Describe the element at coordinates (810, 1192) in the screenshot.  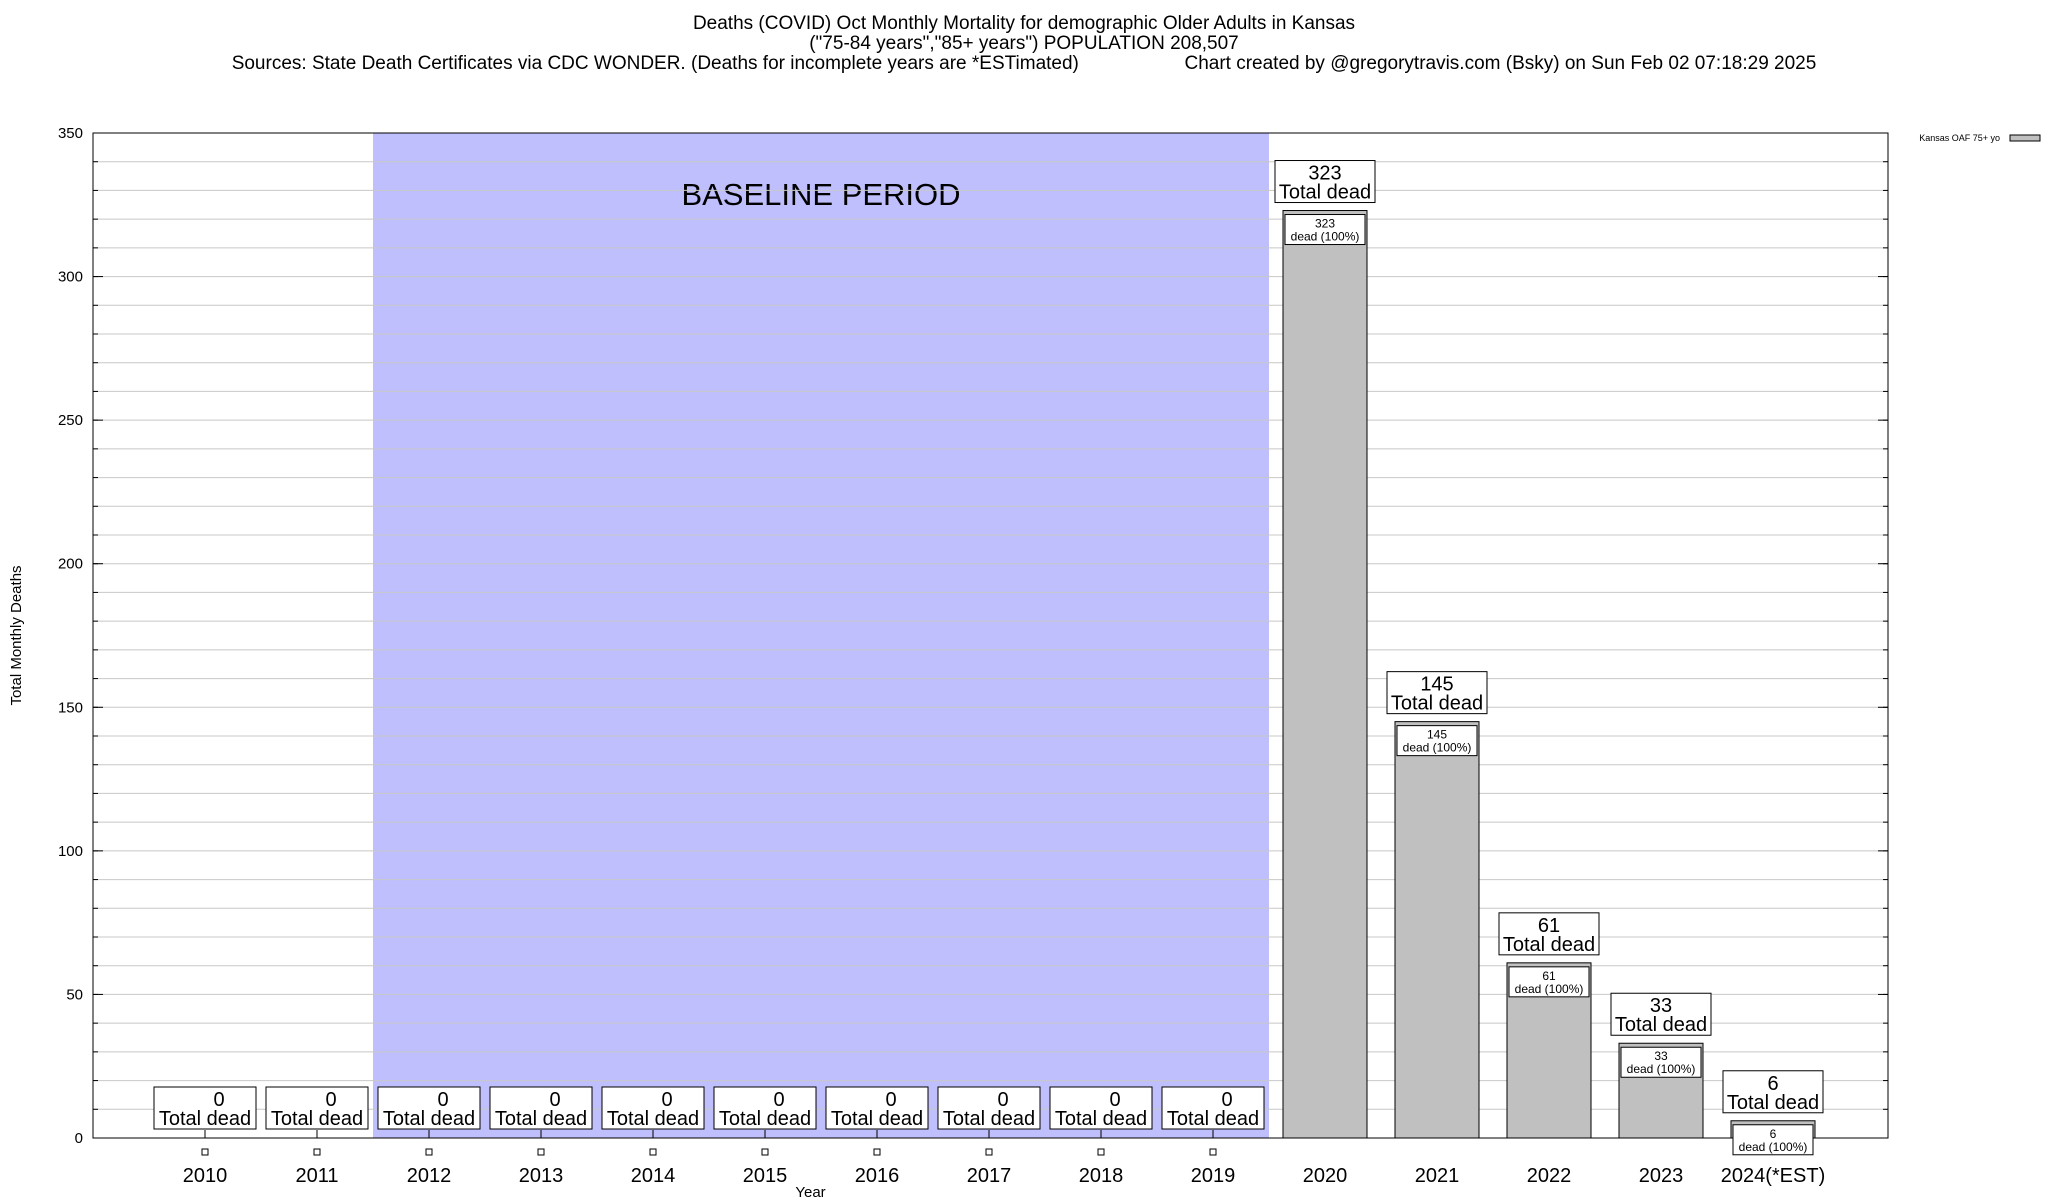
I see `x-axis-label: Year` at that location.